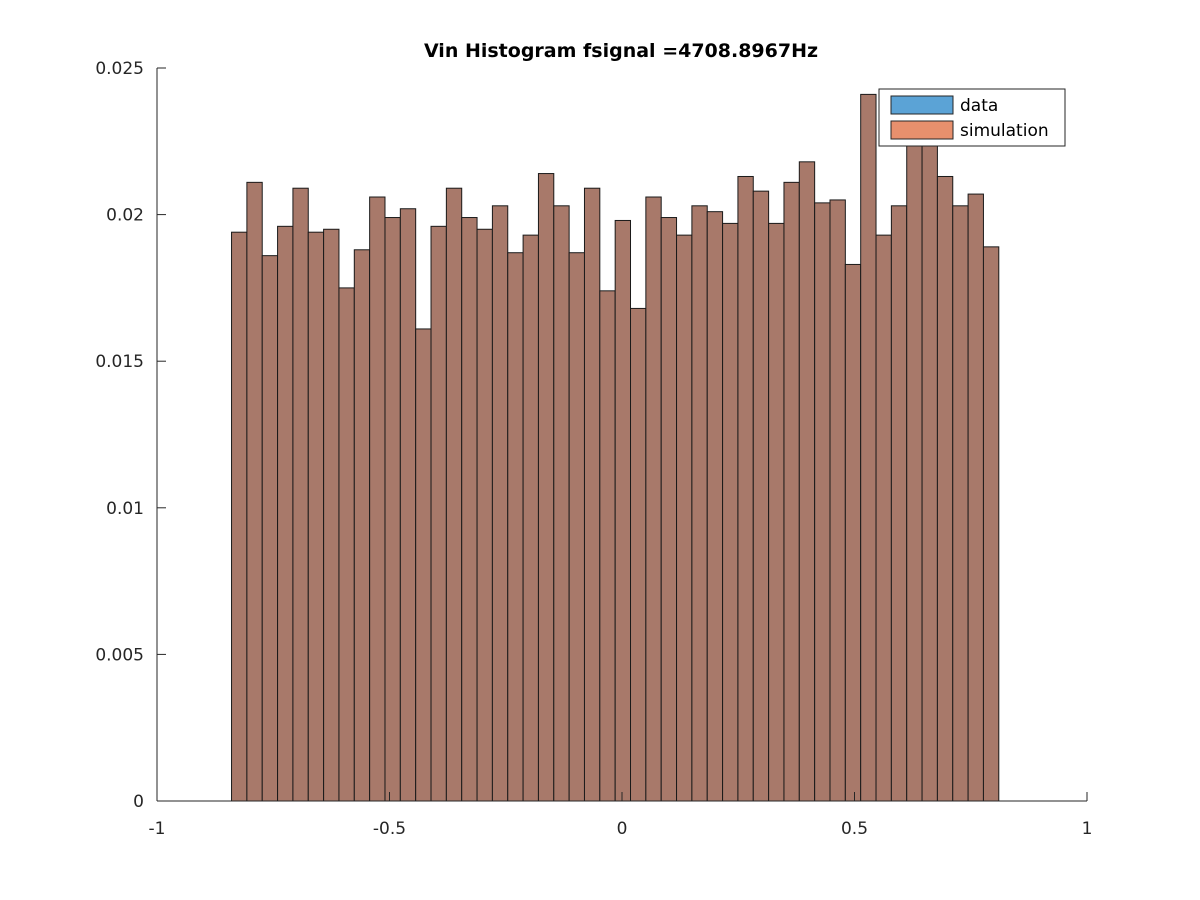 The height and width of the screenshot is (900, 1200). I want to click on chart-title: Vin Histogram fsignal =4708.8967Hz, so click(621, 51).